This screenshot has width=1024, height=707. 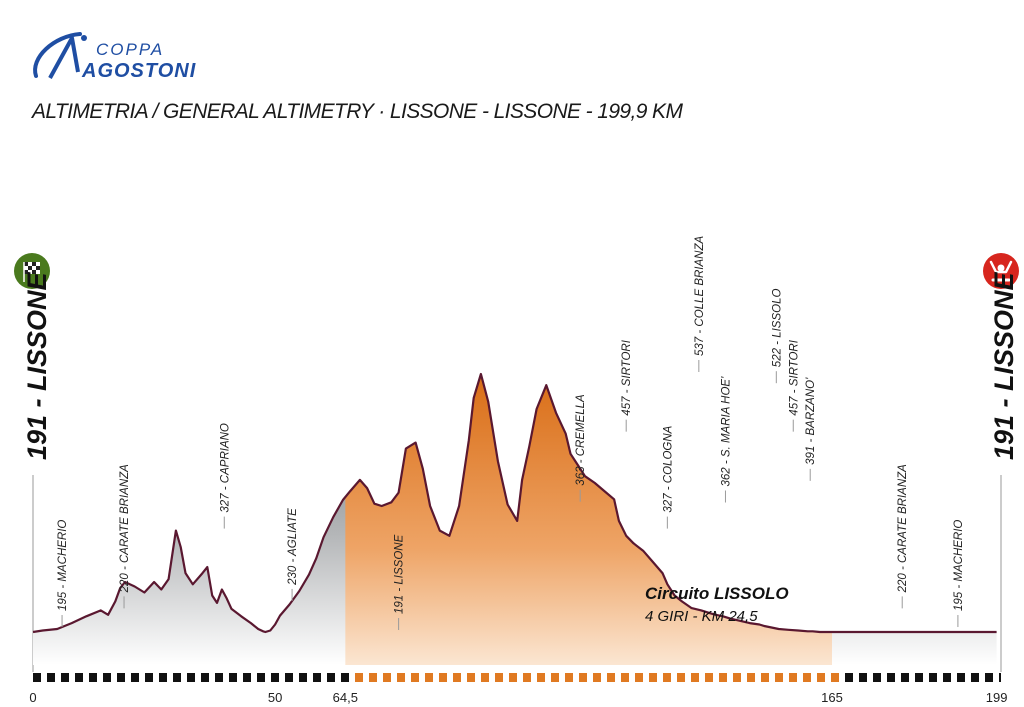 I want to click on annotation-label: 362 - S. MARIA HOE', so click(x=727, y=431).